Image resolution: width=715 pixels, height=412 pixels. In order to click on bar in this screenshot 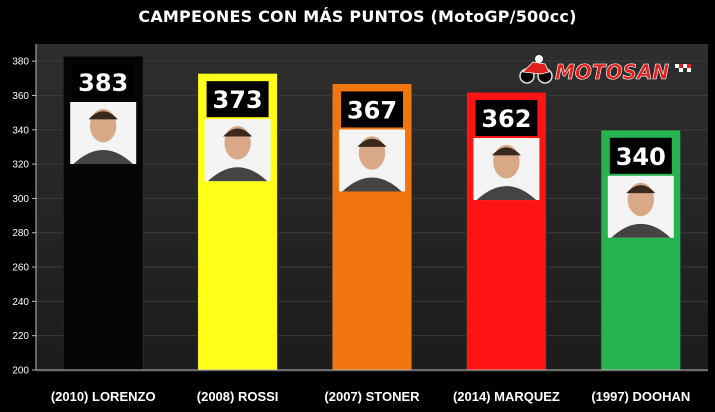, I will do `click(238, 221)`.